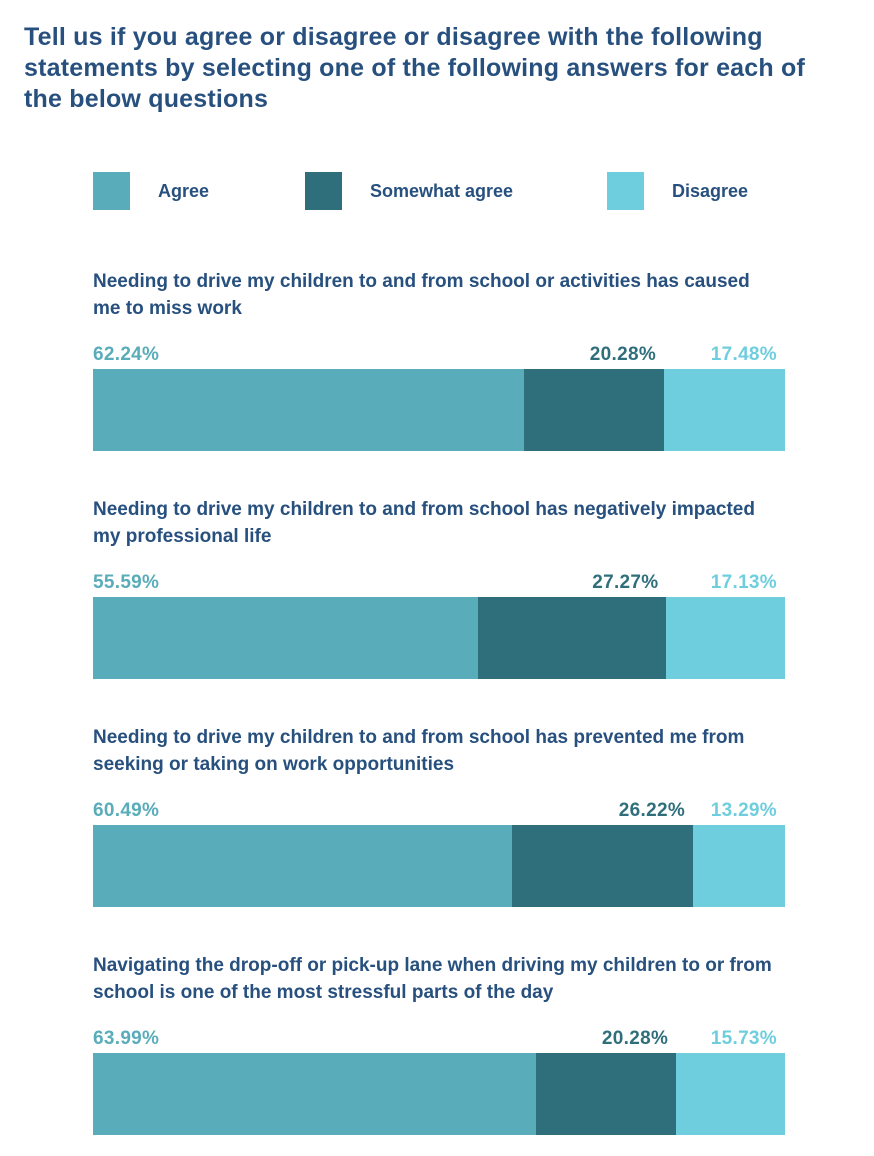 The image size is (874, 1156). What do you see at coordinates (625, 191) in the screenshot?
I see `legend-swatch-disagree` at bounding box center [625, 191].